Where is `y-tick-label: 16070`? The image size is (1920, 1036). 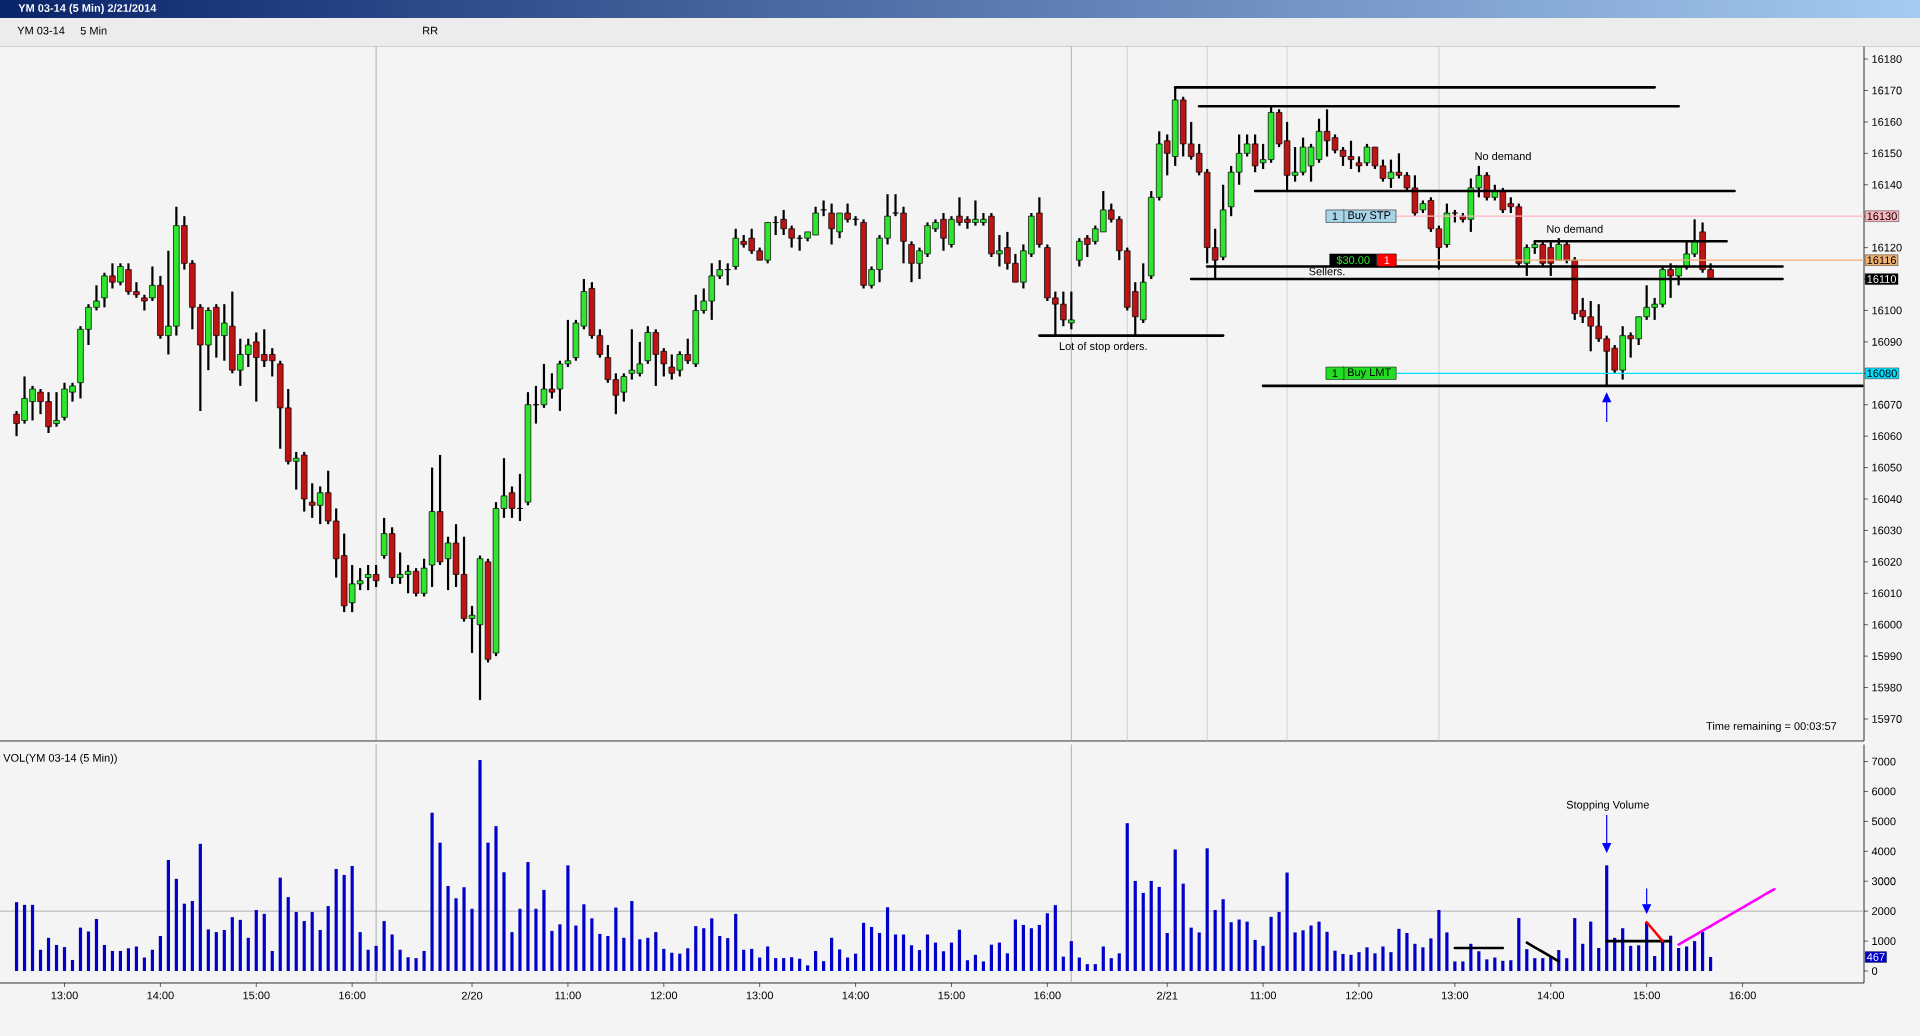 y-tick-label: 16070 is located at coordinates (1887, 404).